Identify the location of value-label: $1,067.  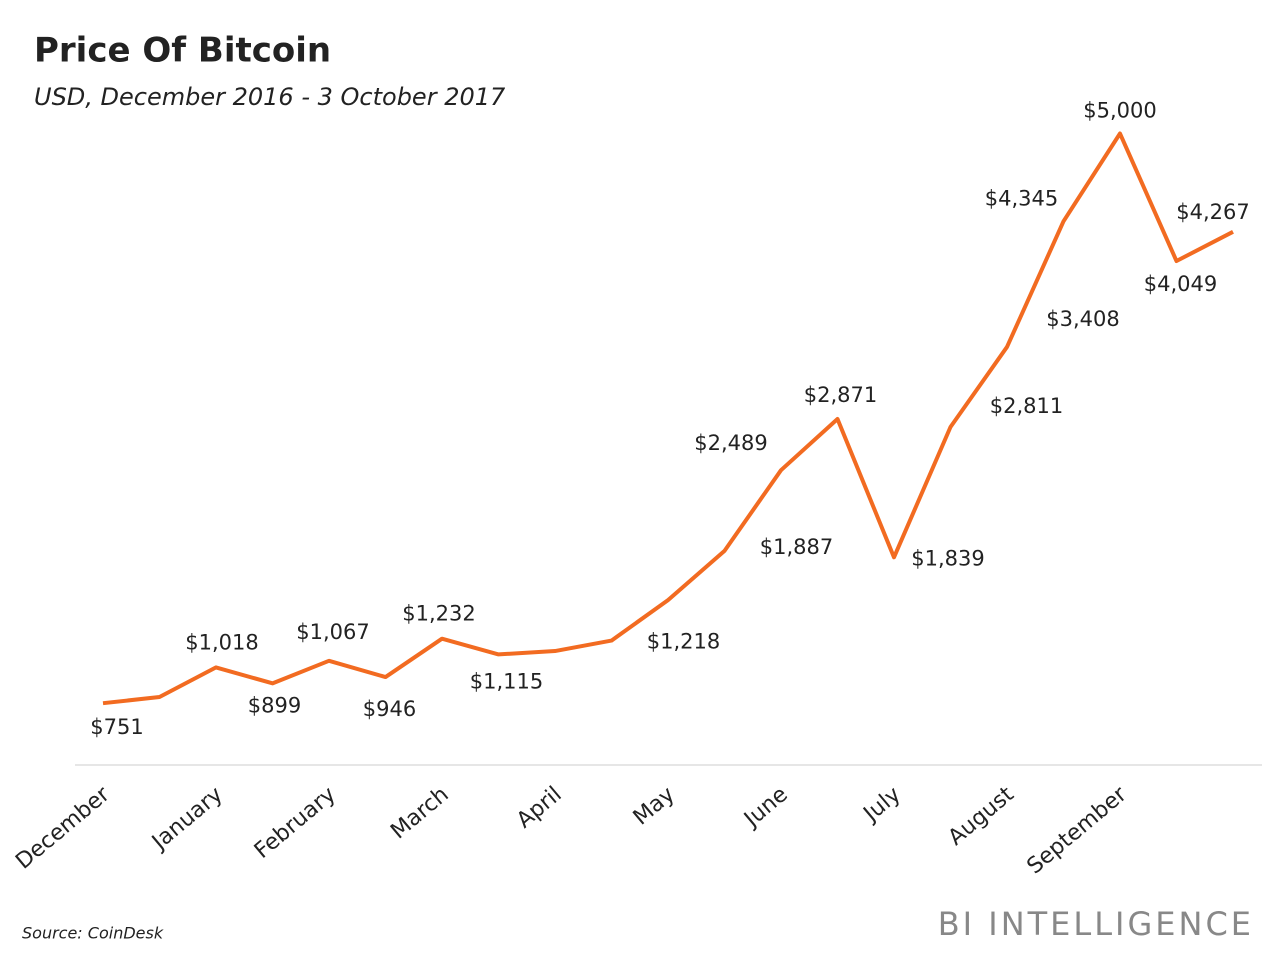
(332, 632).